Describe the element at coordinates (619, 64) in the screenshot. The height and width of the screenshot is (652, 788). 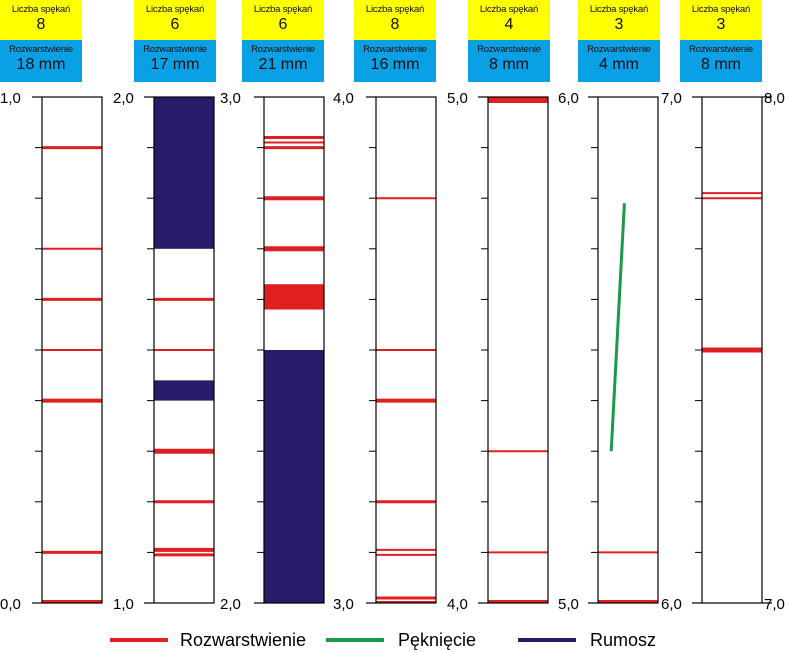
I see `spacing-value: 4 mm` at that location.